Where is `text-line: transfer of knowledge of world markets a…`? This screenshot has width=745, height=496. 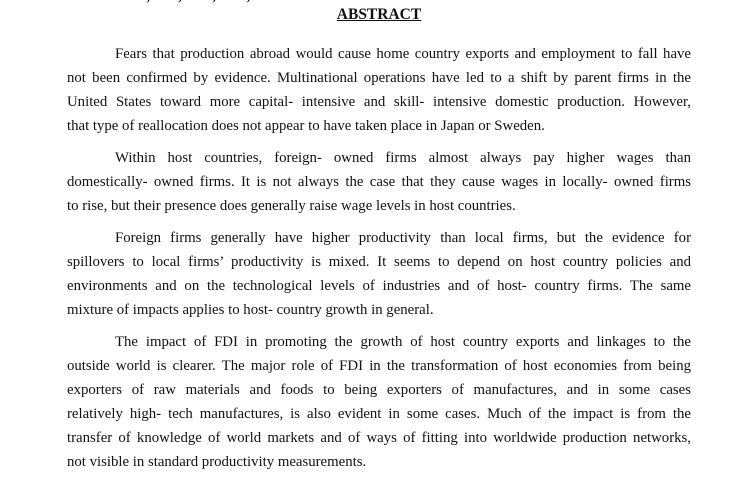 text-line: transfer of knowledge of world markets a… is located at coordinates (379, 438).